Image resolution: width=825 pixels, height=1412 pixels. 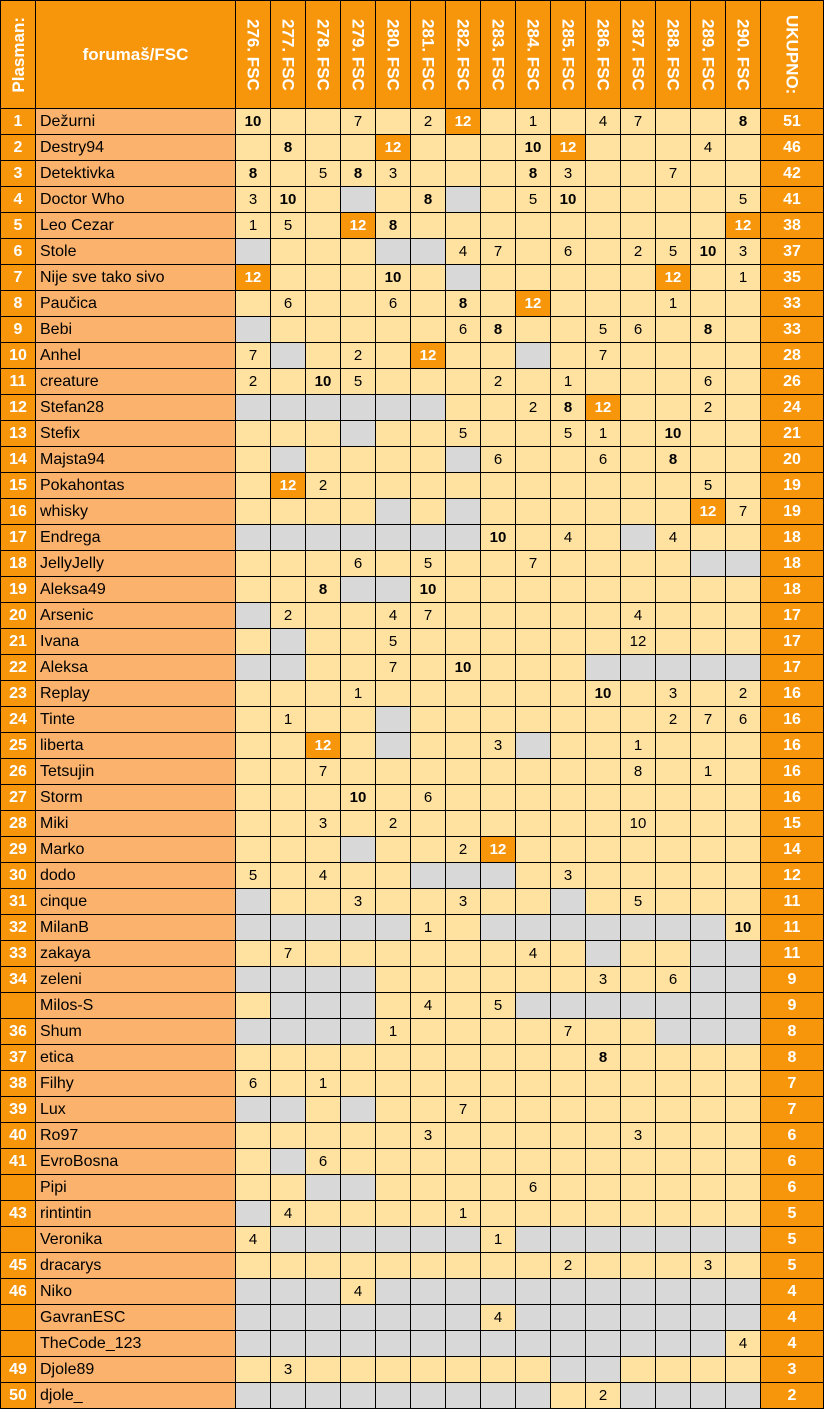 What do you see at coordinates (18, 1265) in the screenshot?
I see `rank-cell: 45` at bounding box center [18, 1265].